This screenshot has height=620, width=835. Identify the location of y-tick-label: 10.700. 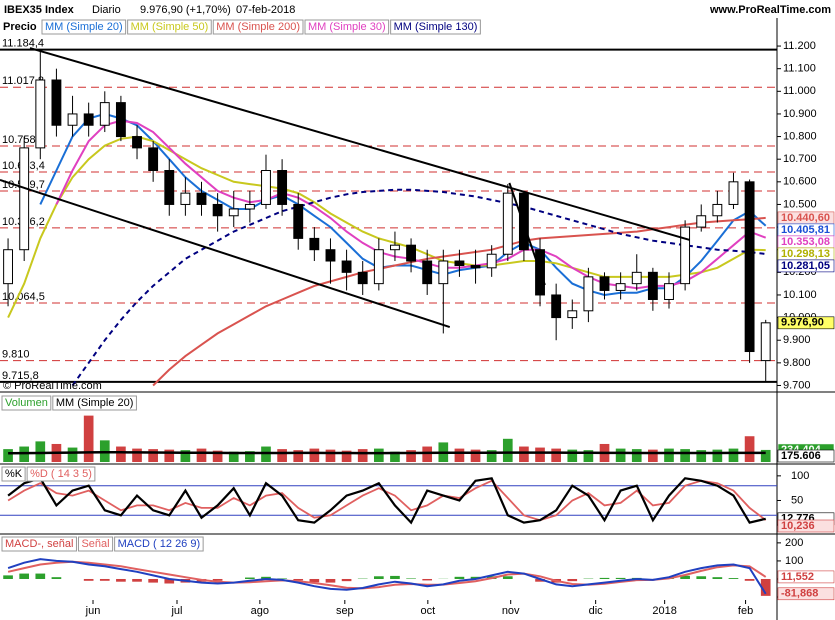
(800, 159).